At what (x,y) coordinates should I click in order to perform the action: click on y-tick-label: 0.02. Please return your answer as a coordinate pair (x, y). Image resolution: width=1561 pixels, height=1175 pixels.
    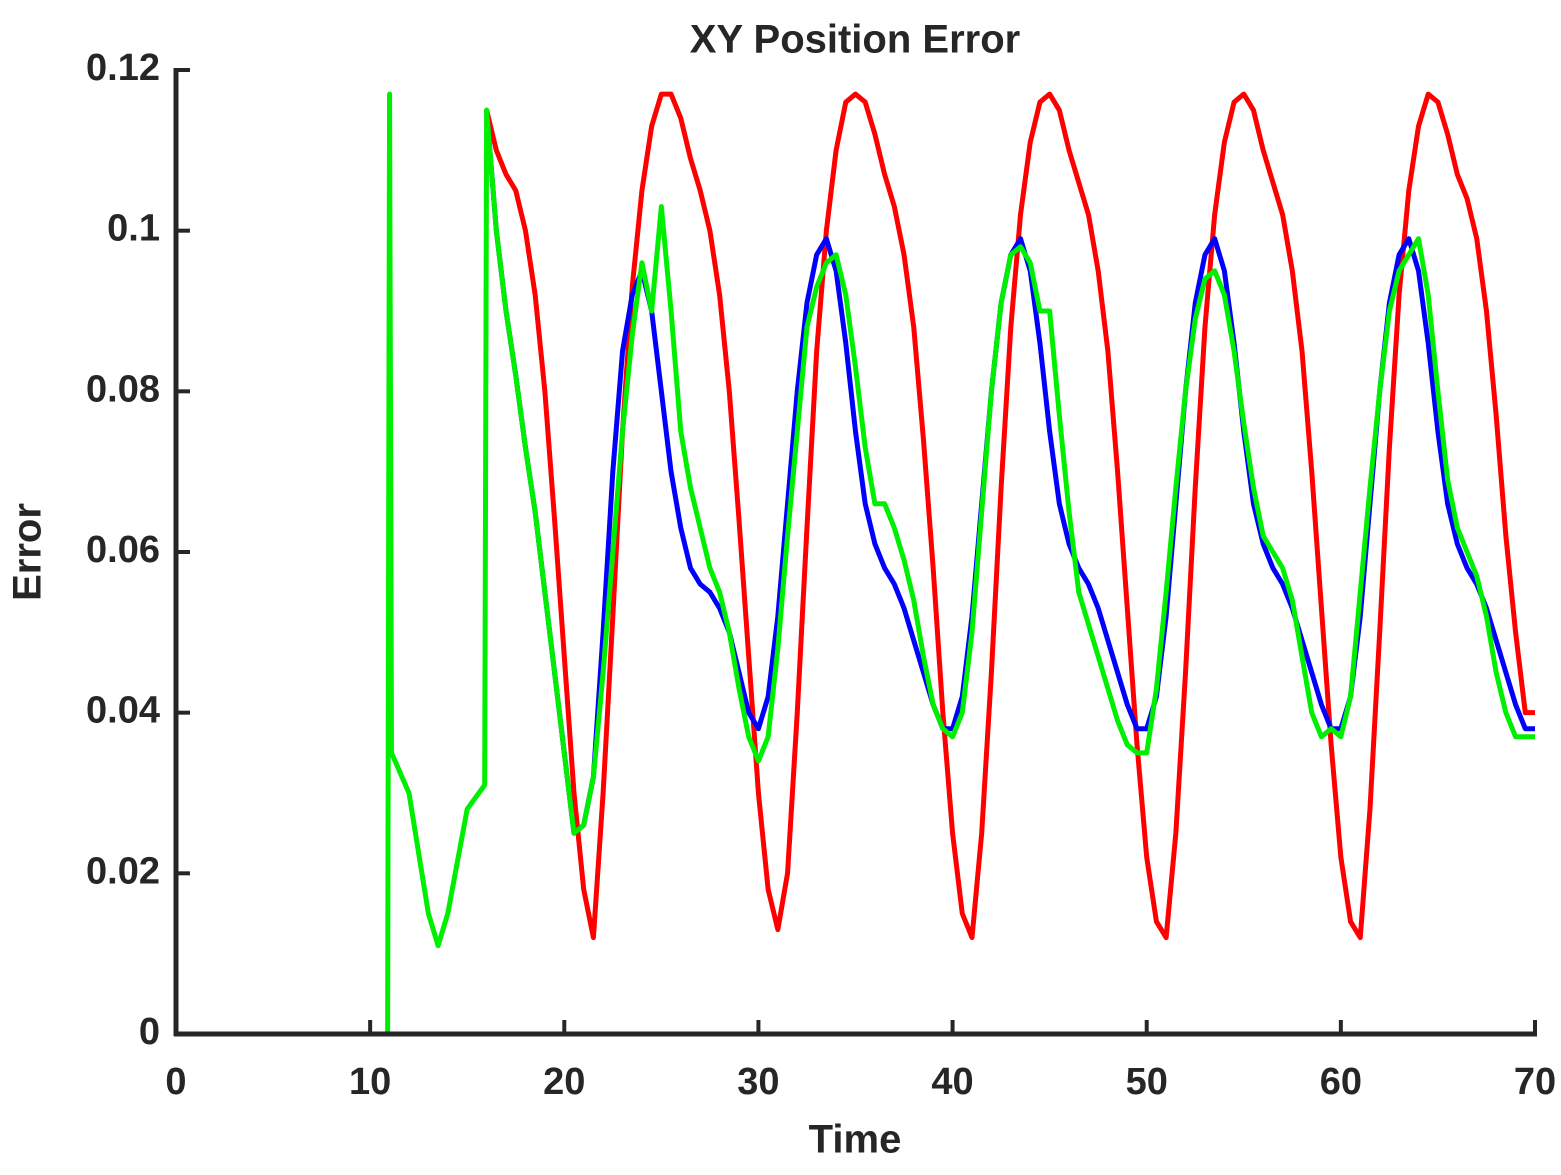
    Looking at the image, I should click on (123, 871).